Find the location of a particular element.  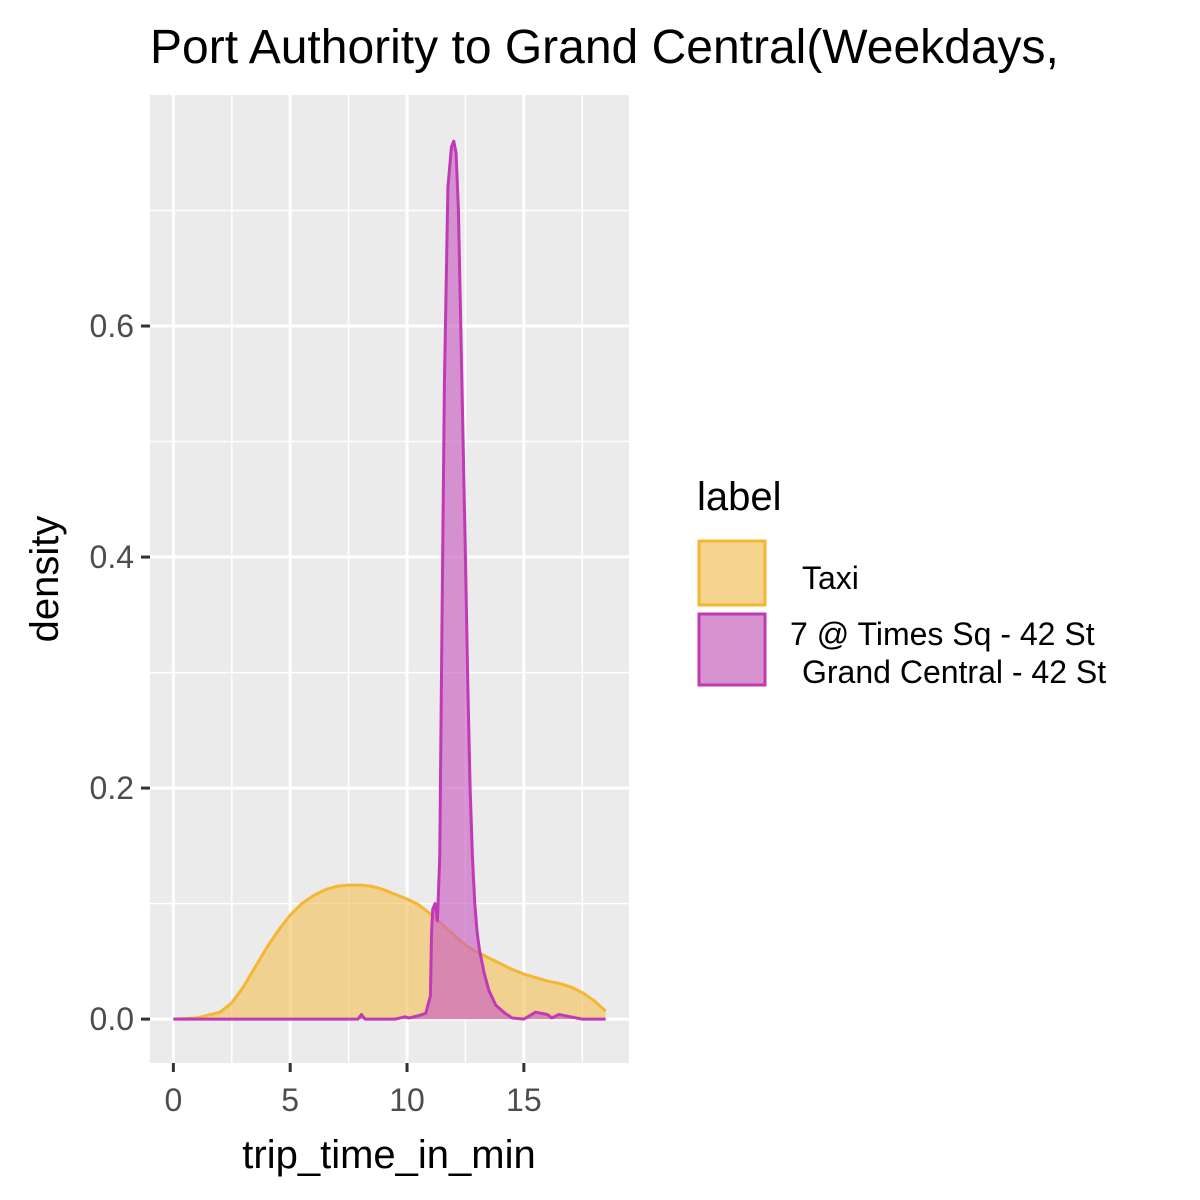

y-axis-title: density is located at coordinates (45, 579).